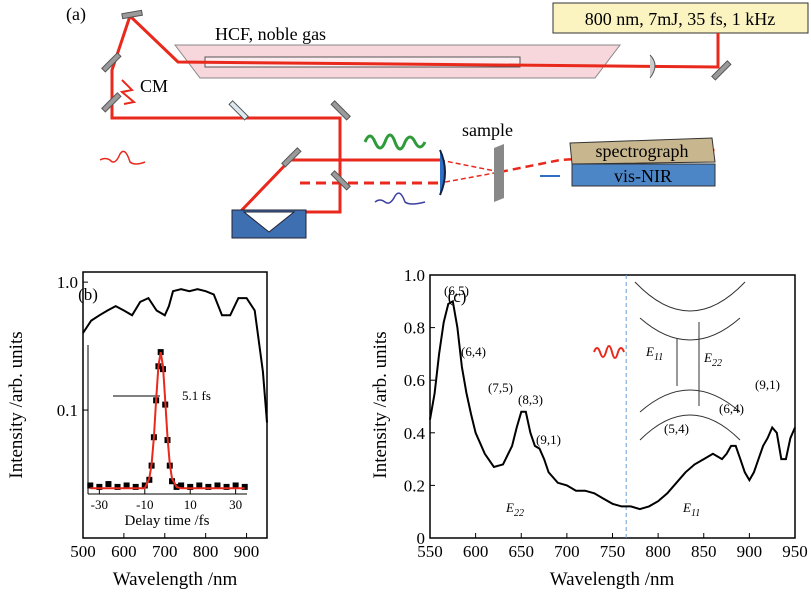 This screenshot has height=593, width=811. I want to click on laser-label: 800 nm, 7mJ, 35 fs, 1 kHz, so click(680, 19).